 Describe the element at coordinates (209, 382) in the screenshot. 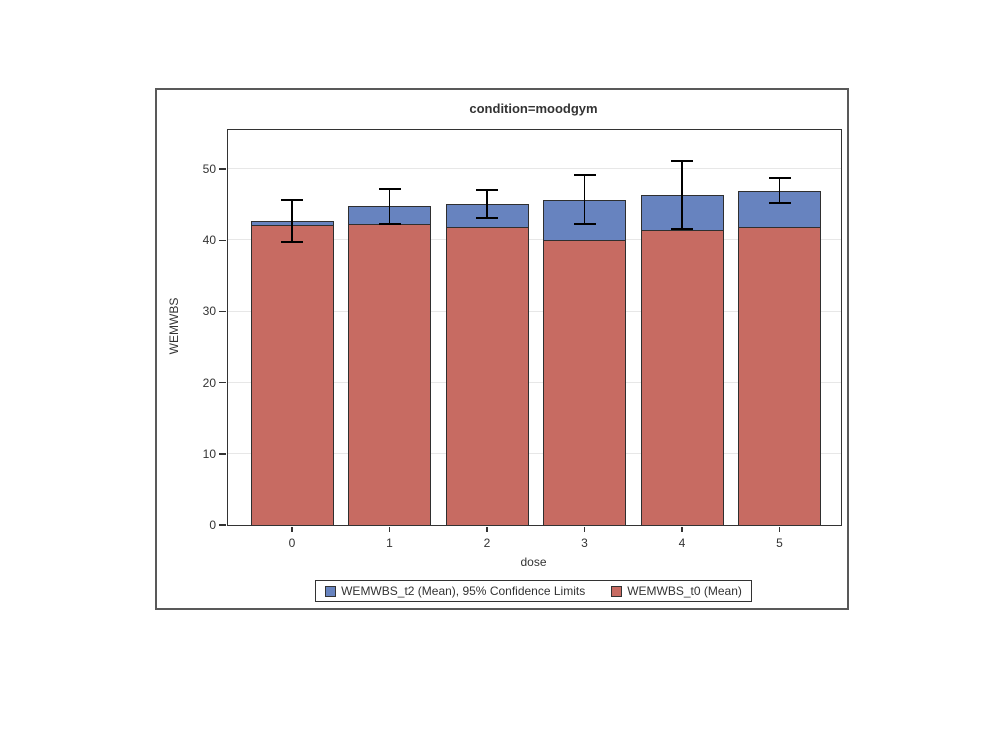

I see `y-tick-label: 20` at that location.